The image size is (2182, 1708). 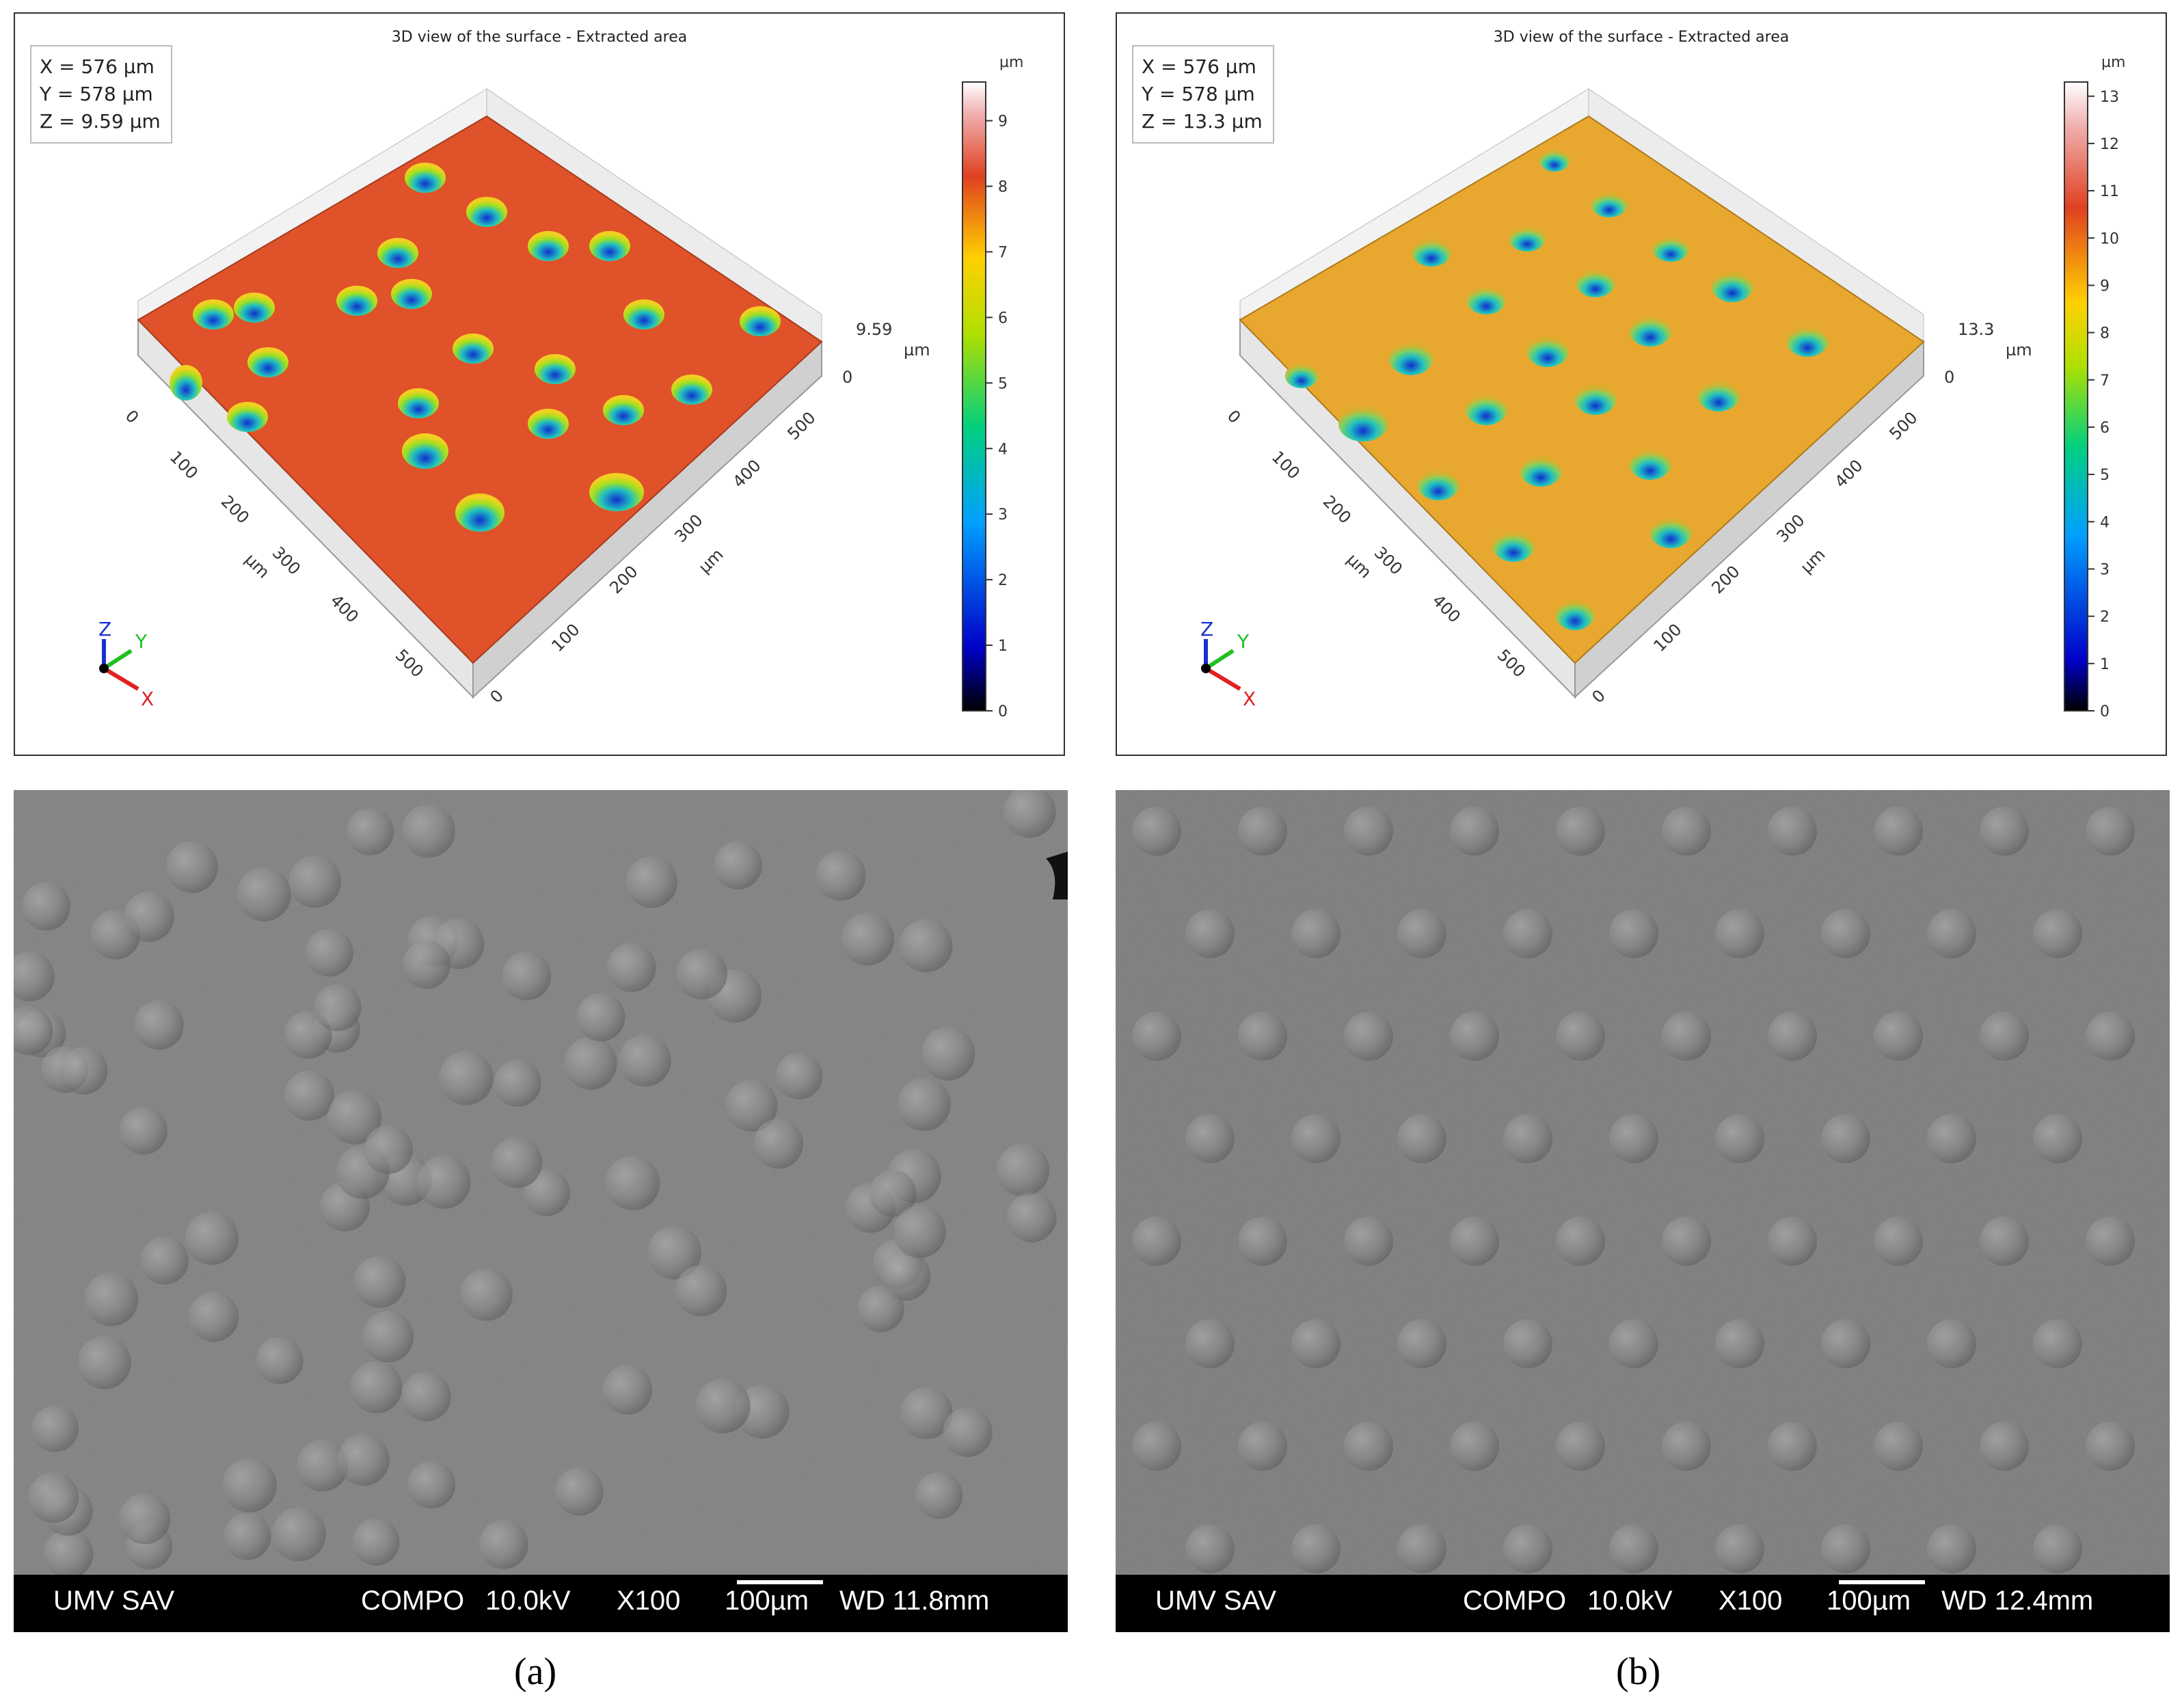 What do you see at coordinates (1206, 629) in the screenshot?
I see `svg-text: Z` at bounding box center [1206, 629].